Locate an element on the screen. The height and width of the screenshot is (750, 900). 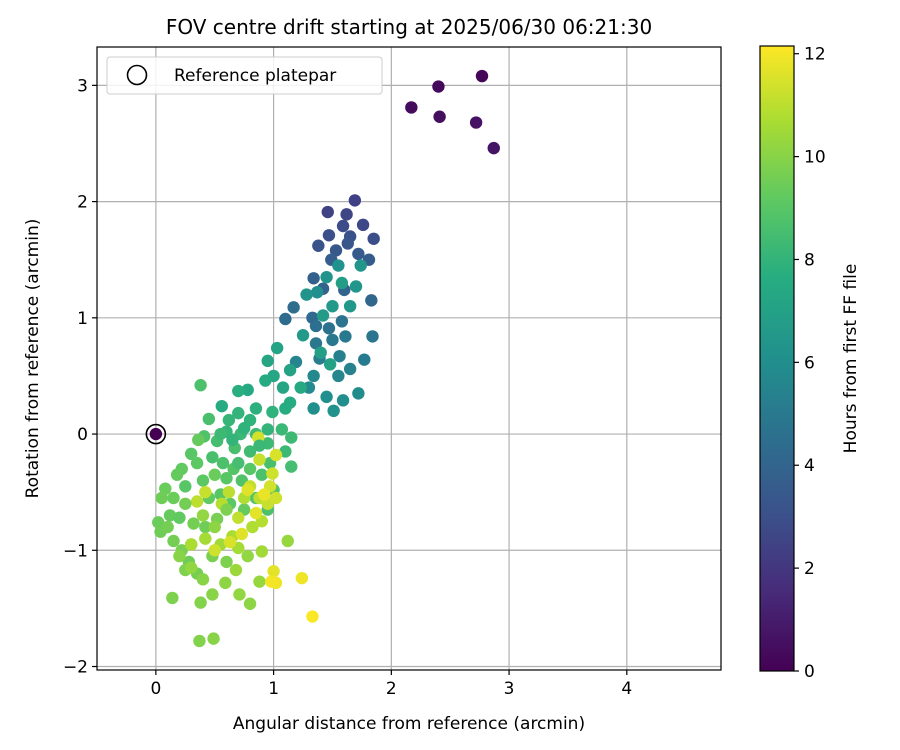
colorbar-tick-label: 8 is located at coordinates (809, 260).